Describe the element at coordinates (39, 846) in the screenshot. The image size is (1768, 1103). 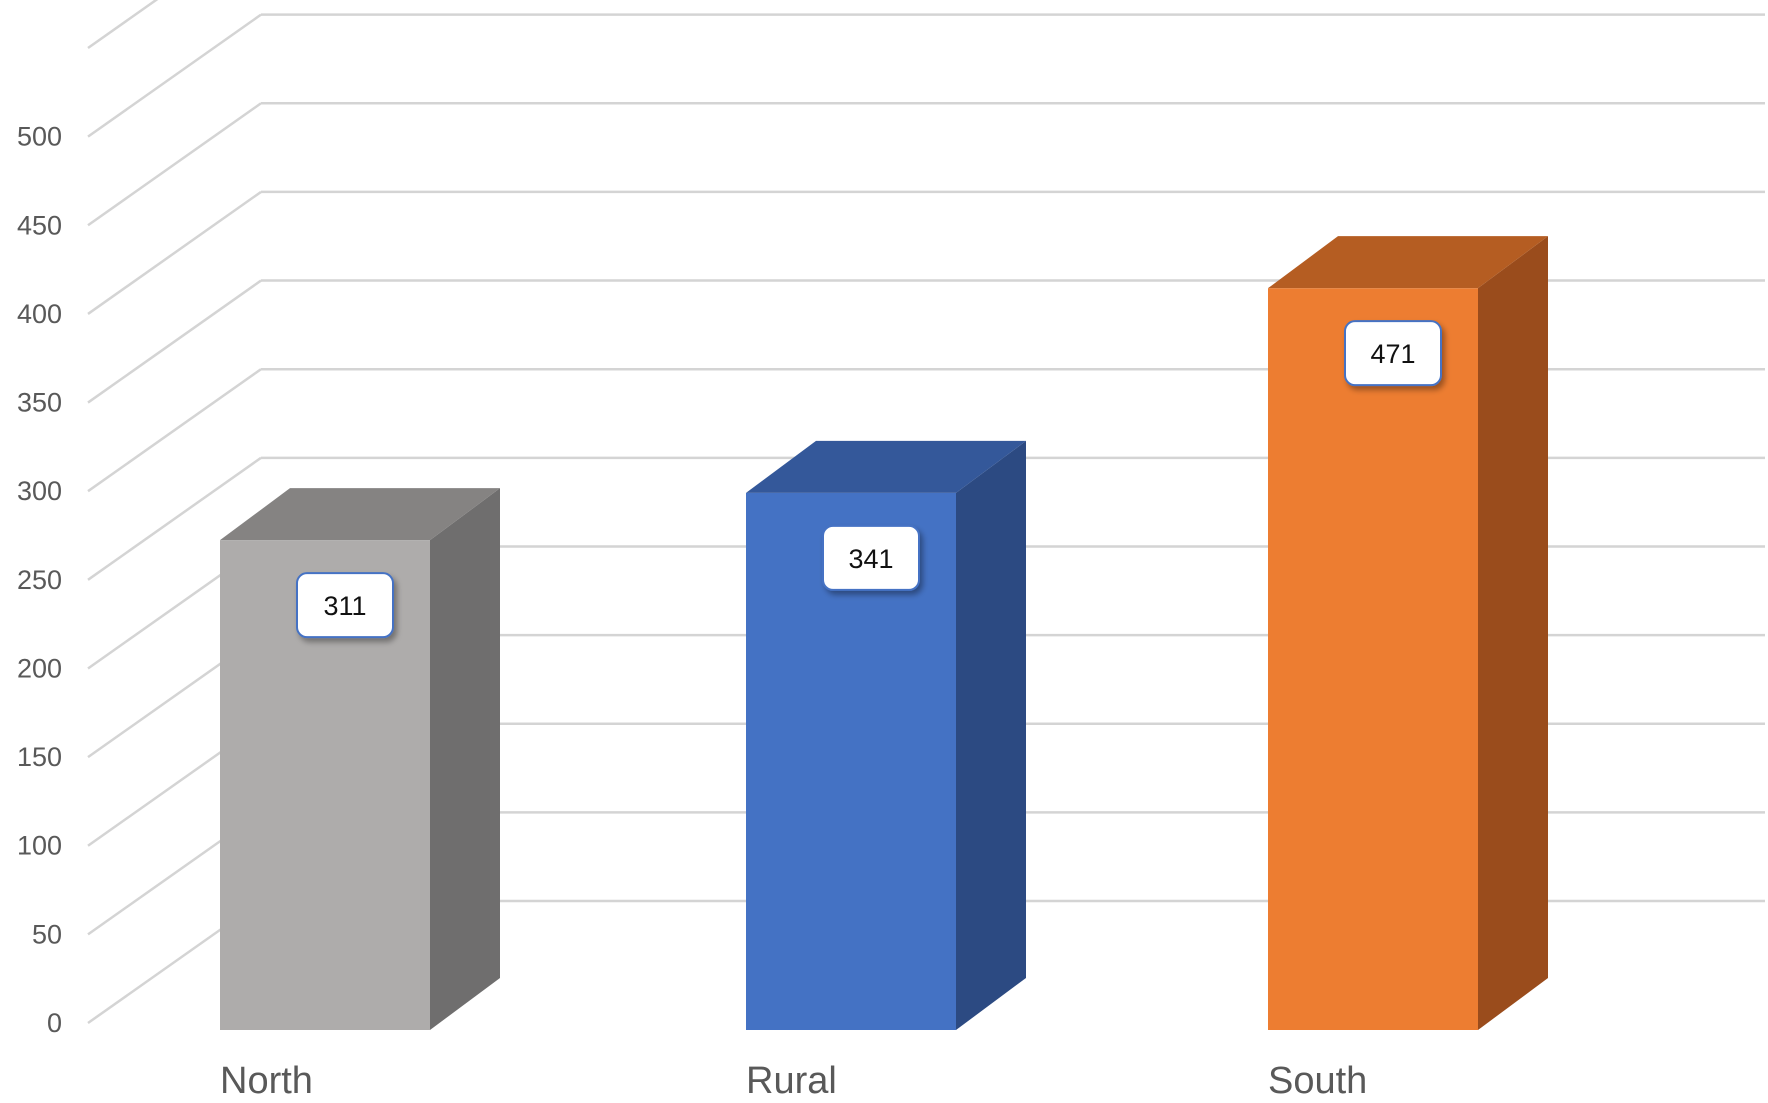
I see `y-tick-label: 100` at that location.